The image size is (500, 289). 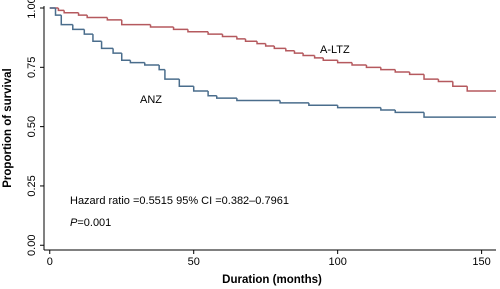 What do you see at coordinates (151, 100) in the screenshot?
I see `series-label: ANZ` at bounding box center [151, 100].